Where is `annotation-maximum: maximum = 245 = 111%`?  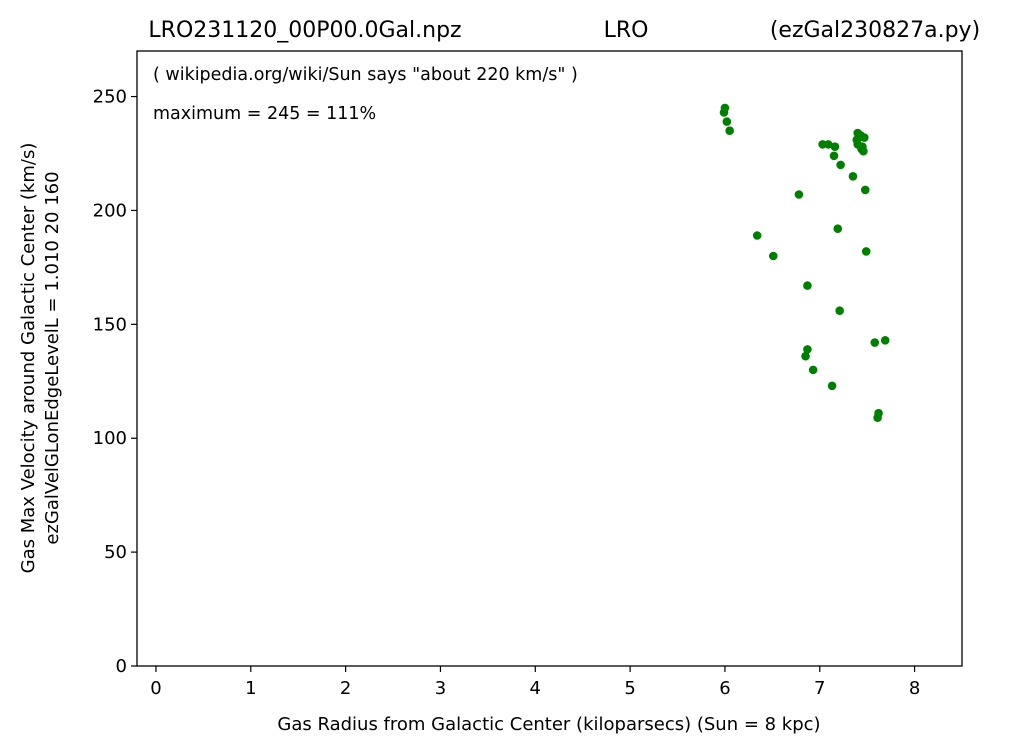 annotation-maximum: maximum = 245 = 111% is located at coordinates (264, 114).